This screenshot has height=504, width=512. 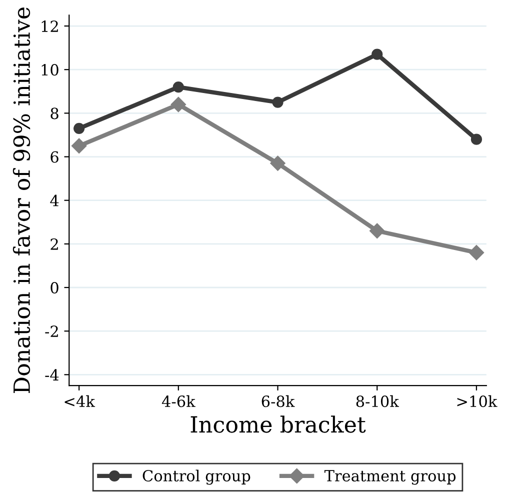 What do you see at coordinates (278, 424) in the screenshot?
I see `x-axis-title: Income bracket` at bounding box center [278, 424].